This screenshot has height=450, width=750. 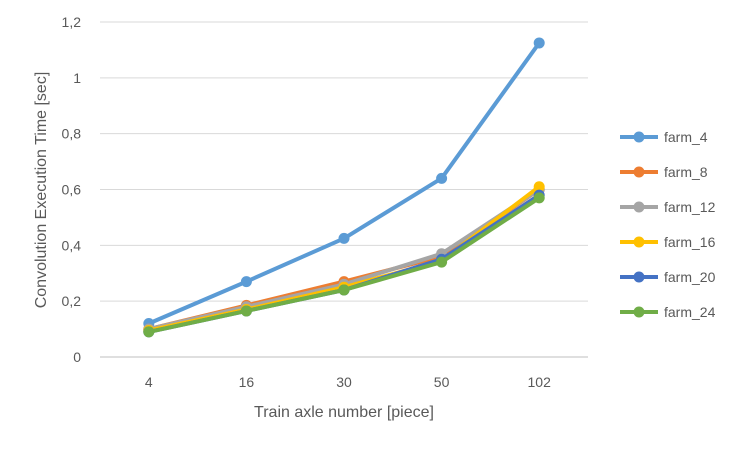 What do you see at coordinates (690, 277) in the screenshot?
I see `legend-label: farm_20` at bounding box center [690, 277].